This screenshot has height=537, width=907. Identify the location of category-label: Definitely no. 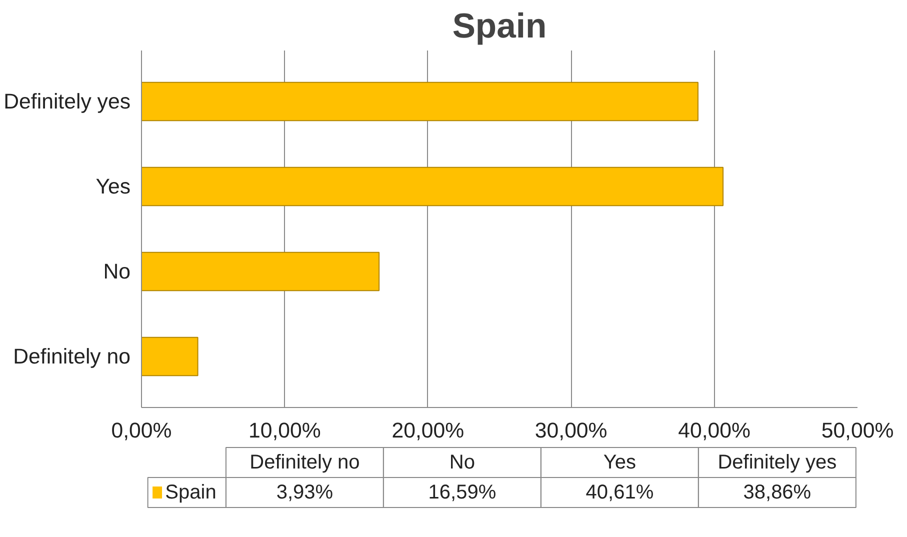
(305, 463).